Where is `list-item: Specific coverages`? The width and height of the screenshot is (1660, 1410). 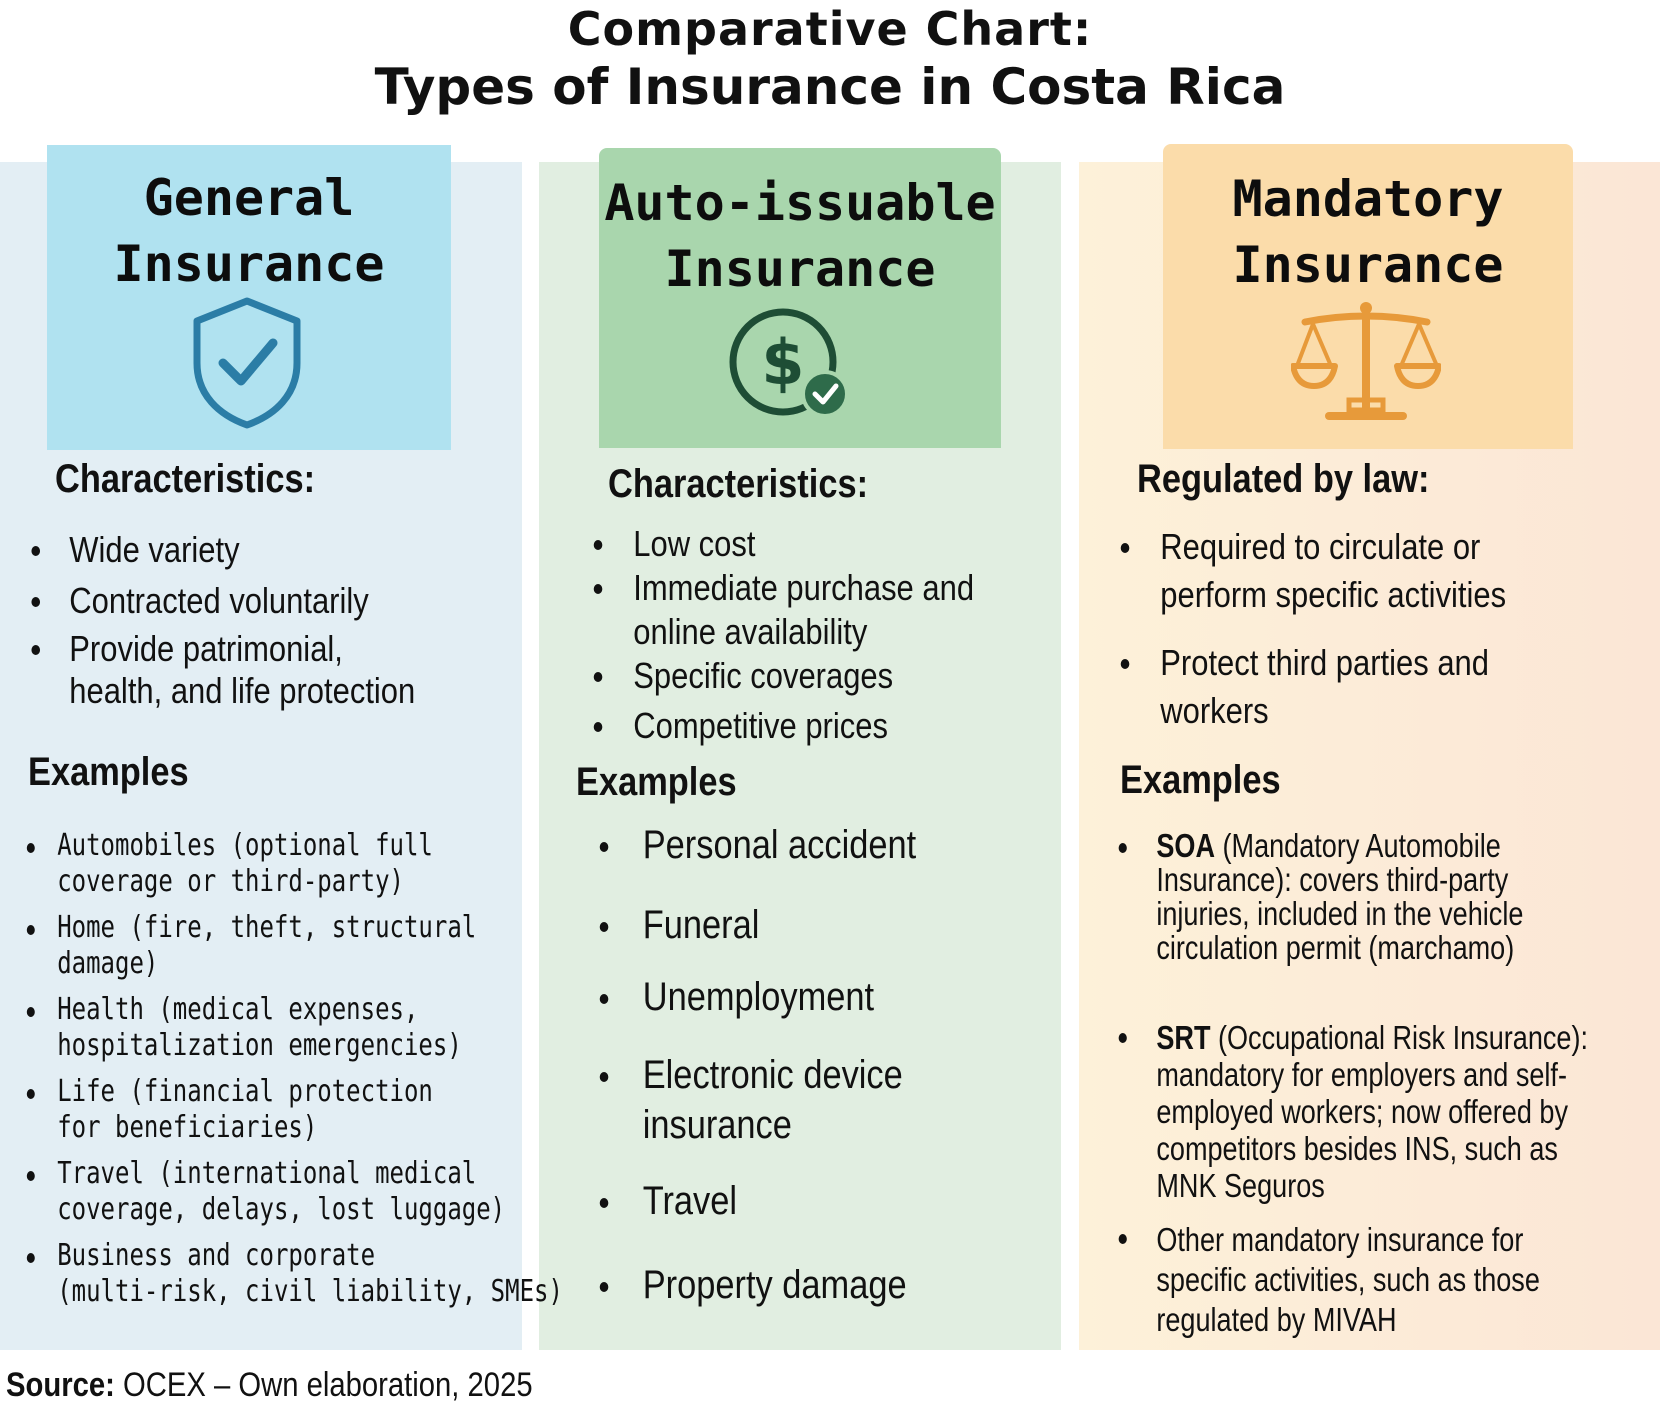 list-item: Specific coverages is located at coordinates (790, 676).